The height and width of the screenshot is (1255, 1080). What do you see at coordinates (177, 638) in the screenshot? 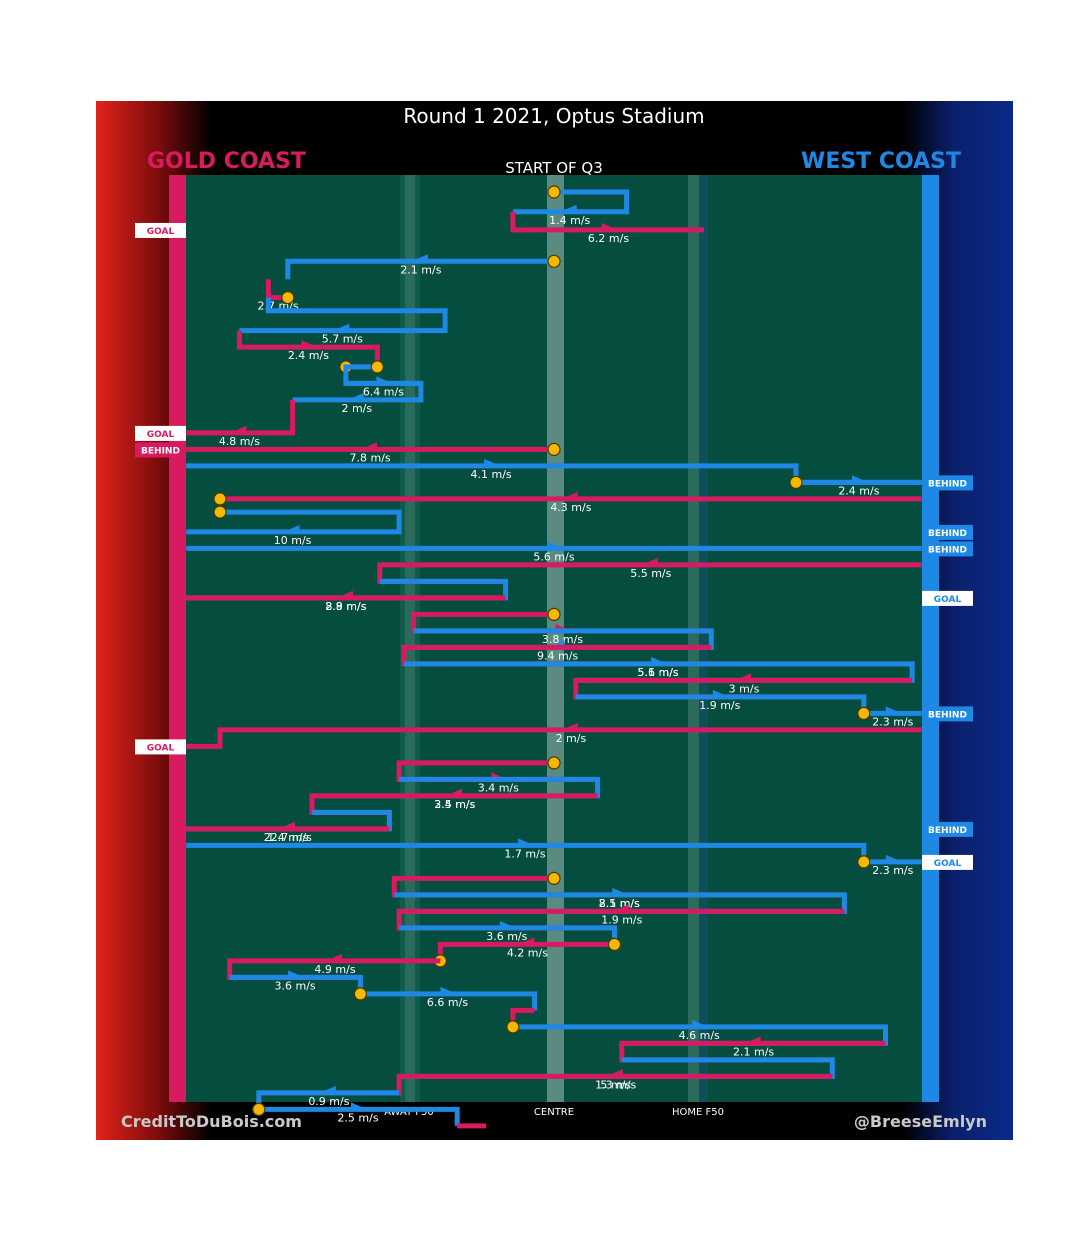
I see `away-goal-line` at bounding box center [177, 638].